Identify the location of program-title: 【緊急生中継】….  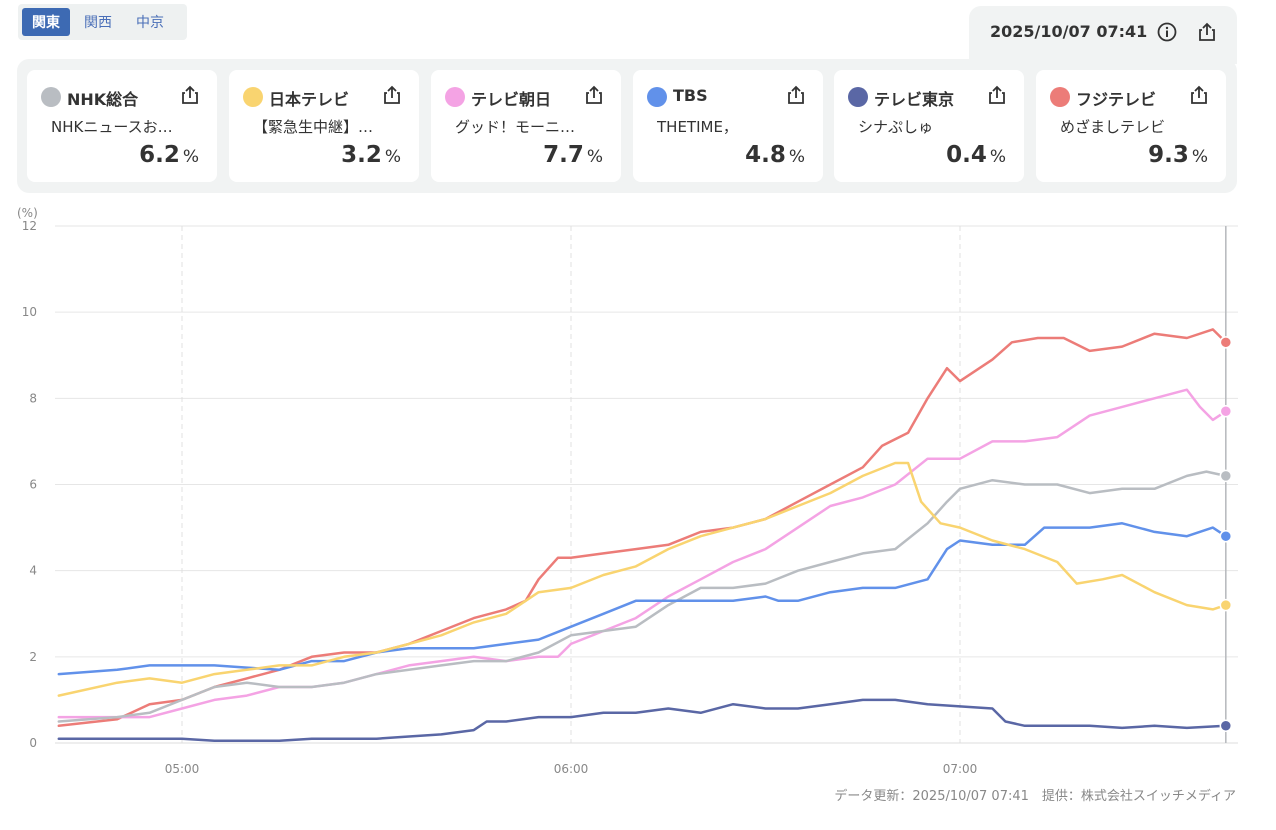
(313, 127).